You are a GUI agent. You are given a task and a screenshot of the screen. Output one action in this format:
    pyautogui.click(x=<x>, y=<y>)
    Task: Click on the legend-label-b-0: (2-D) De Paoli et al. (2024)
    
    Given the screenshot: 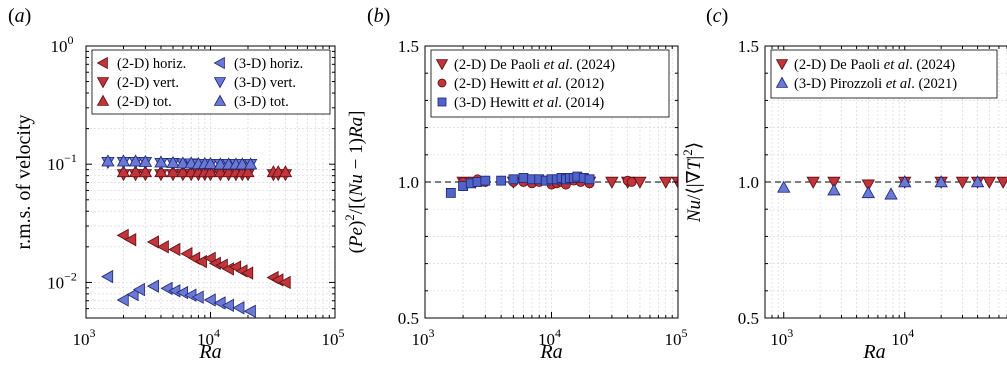 What is the action you would take?
    pyautogui.click(x=534, y=65)
    